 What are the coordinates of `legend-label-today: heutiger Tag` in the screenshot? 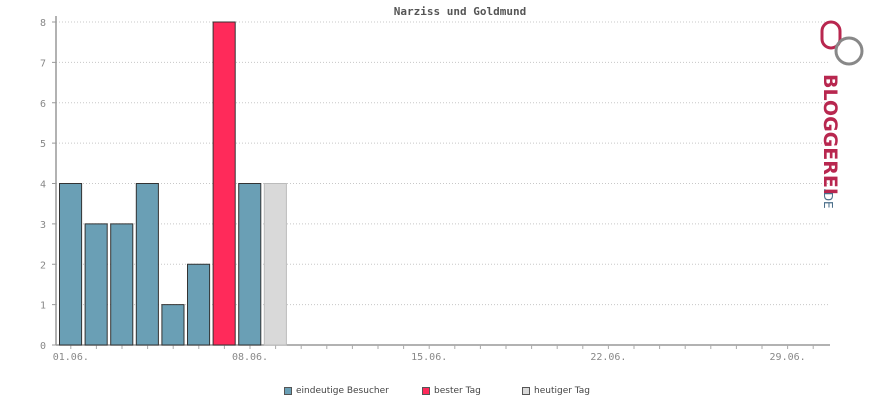 It's located at (562, 391).